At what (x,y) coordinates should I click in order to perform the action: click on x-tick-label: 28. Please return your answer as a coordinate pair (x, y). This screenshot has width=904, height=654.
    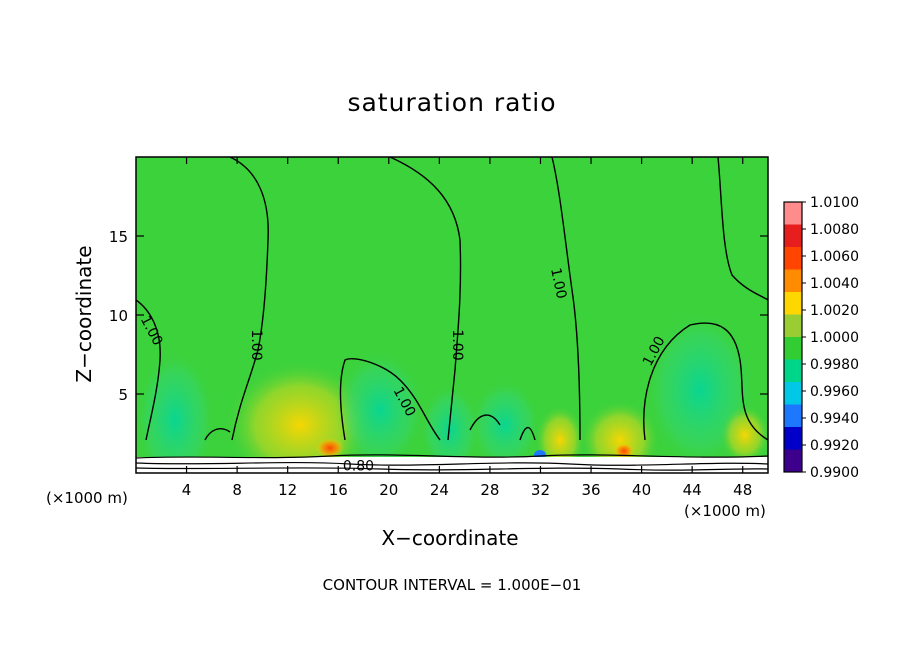
    Looking at the image, I should click on (489, 490).